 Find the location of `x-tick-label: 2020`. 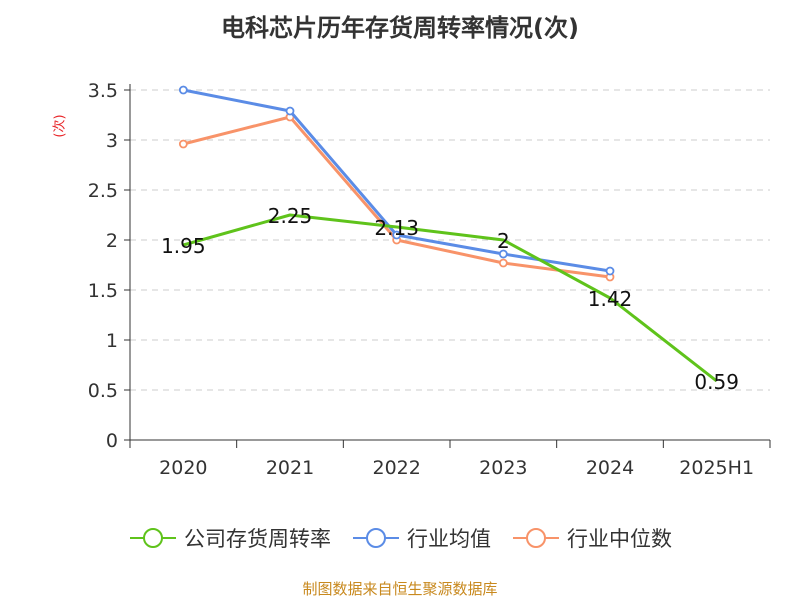

x-tick-label: 2020 is located at coordinates (183, 468).